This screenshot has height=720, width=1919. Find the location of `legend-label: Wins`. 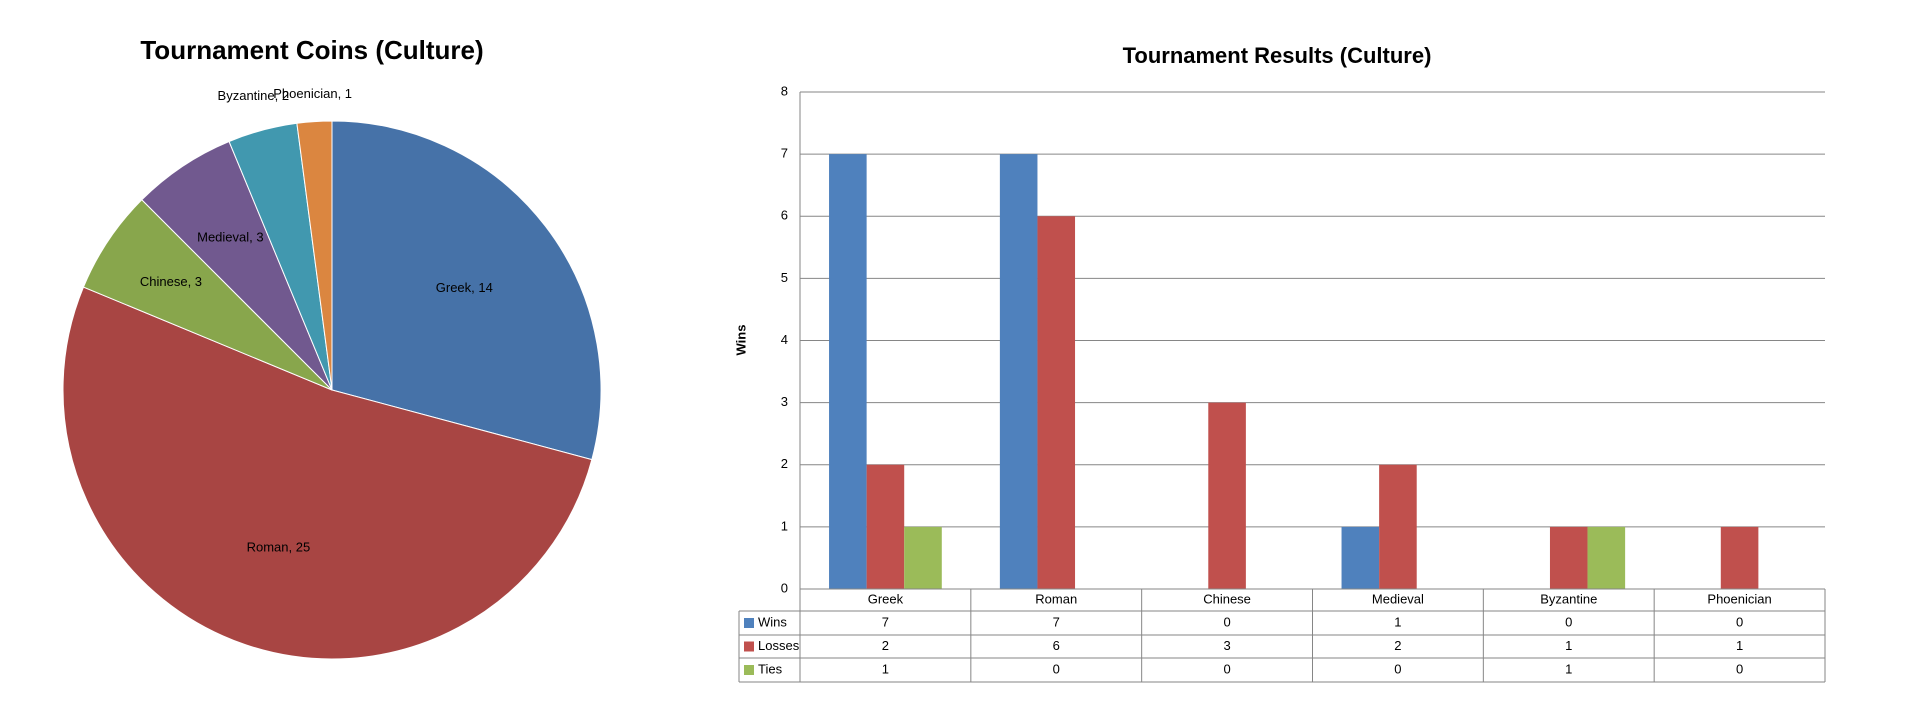

legend-label: Wins is located at coordinates (772, 621).